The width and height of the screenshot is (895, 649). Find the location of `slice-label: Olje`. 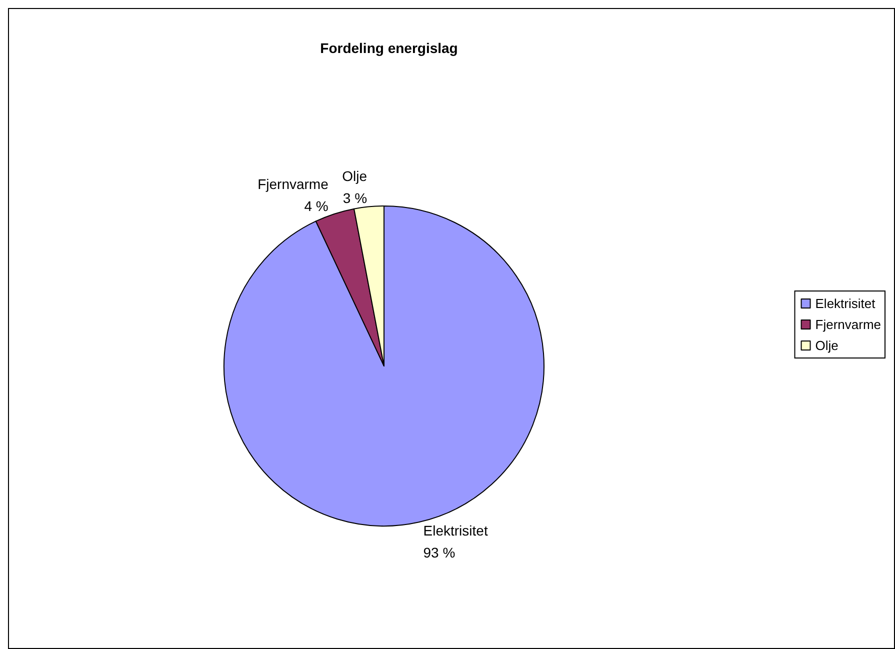

slice-label: Olje is located at coordinates (355, 176).